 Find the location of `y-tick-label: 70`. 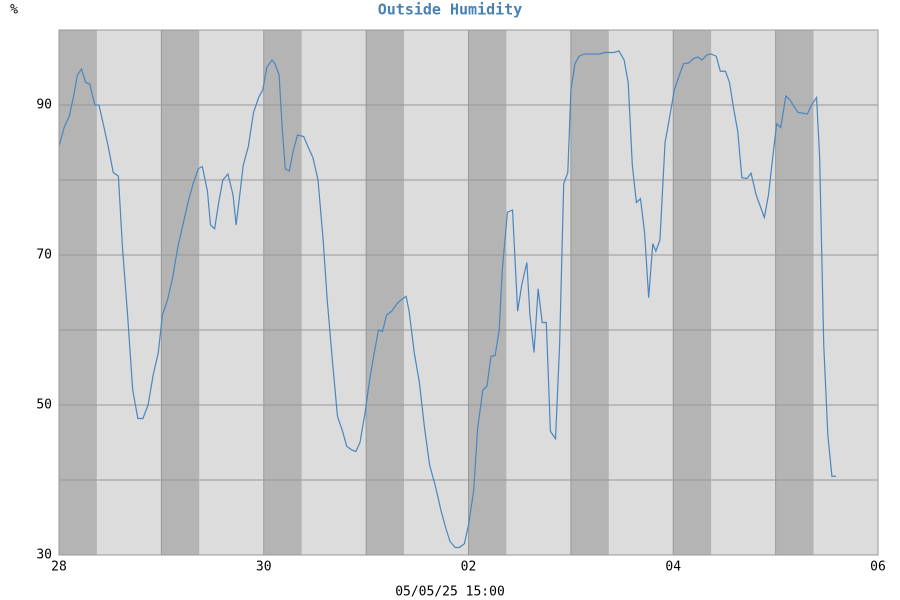

y-tick-label: 70 is located at coordinates (44, 255).